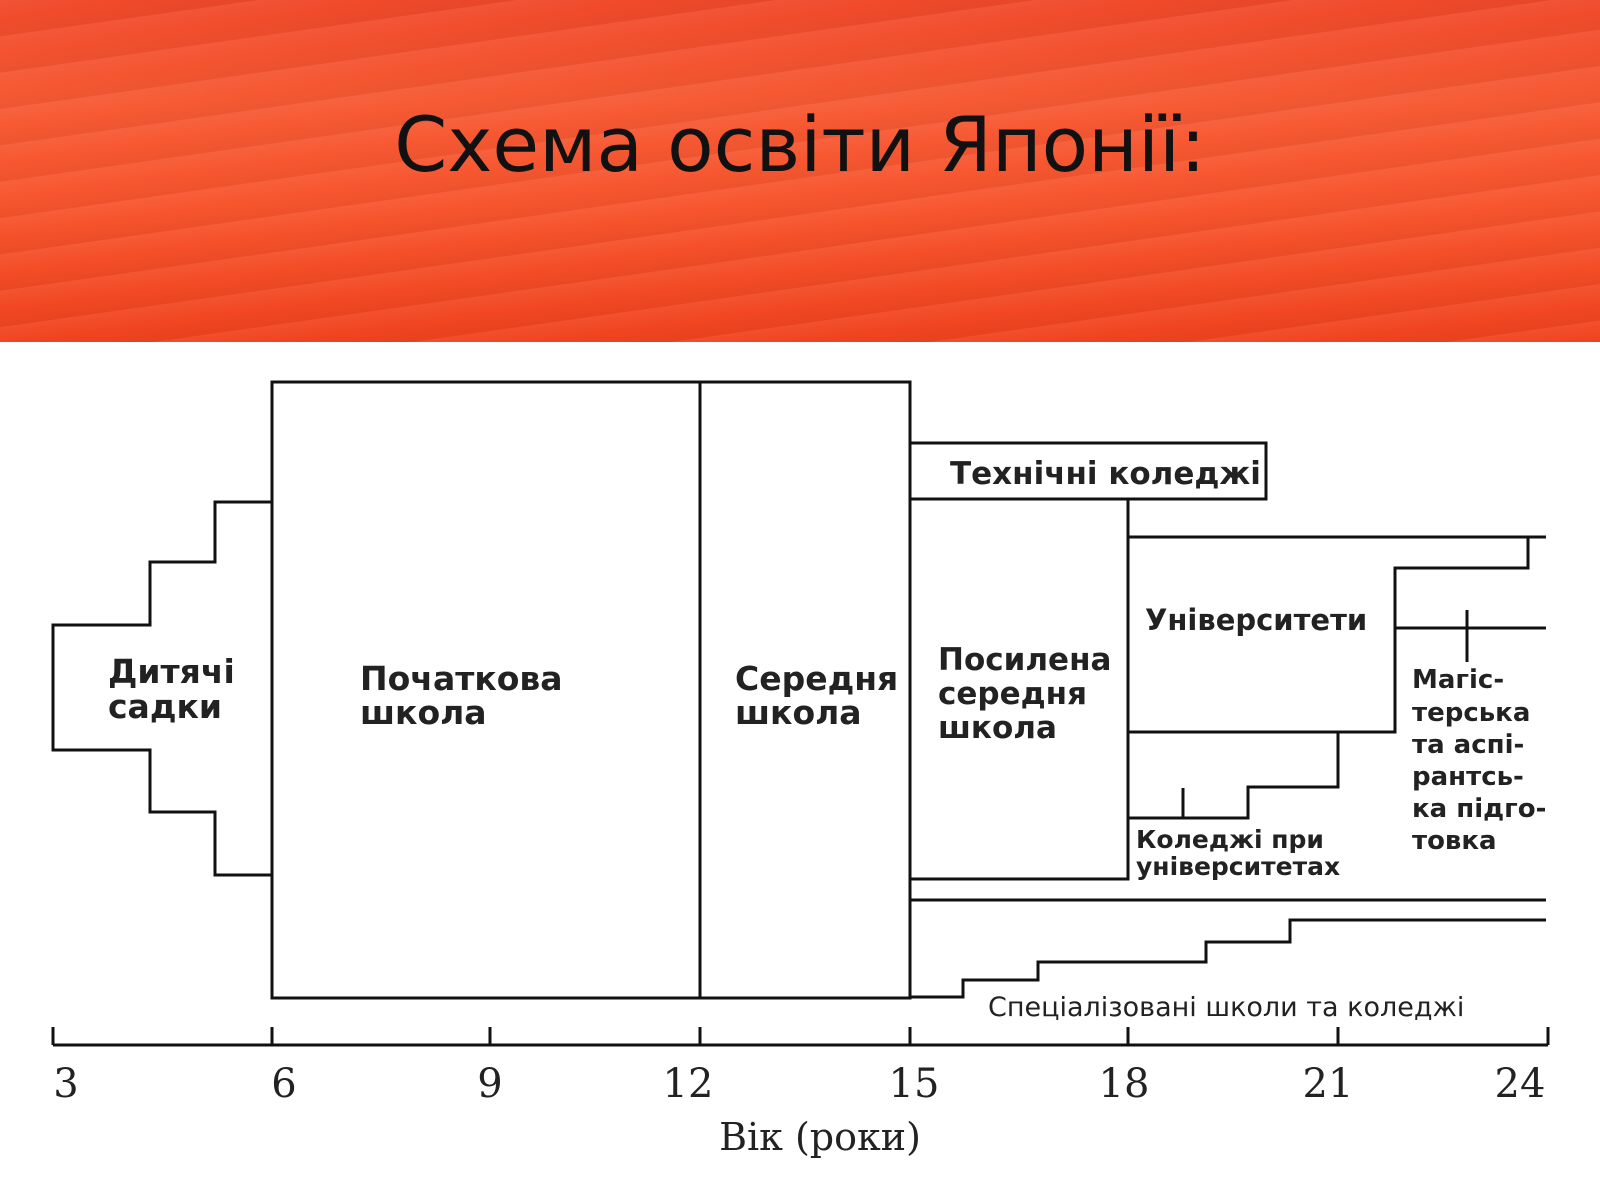 The image size is (1600, 1200). I want to click on kindergarten-block, so click(161, 688).